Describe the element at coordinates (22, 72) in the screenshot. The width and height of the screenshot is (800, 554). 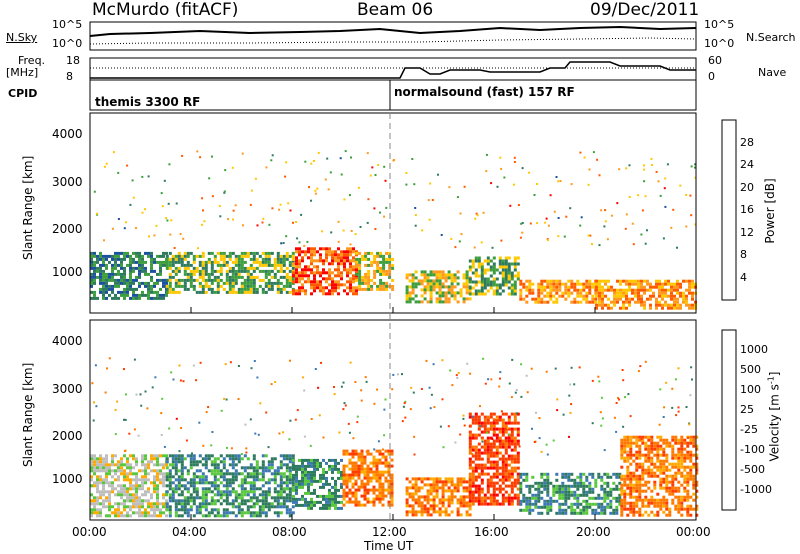
I see `freq-unit: [MHz]` at that location.